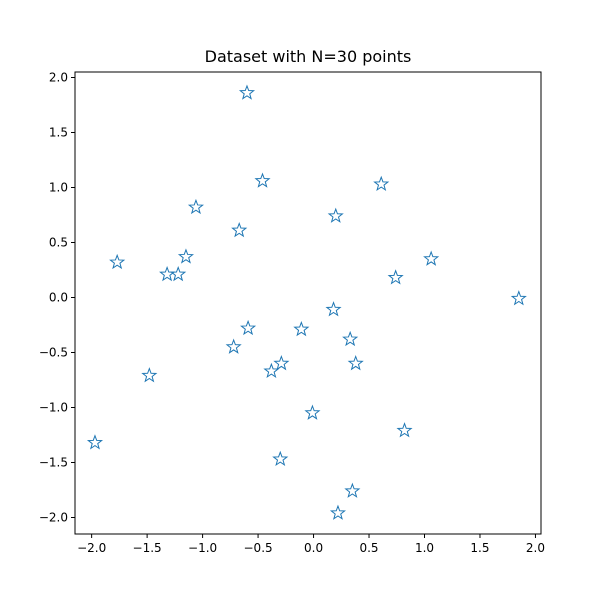 The height and width of the screenshot is (600, 600). Describe the element at coordinates (424, 548) in the screenshot. I see `x-tick-label: 1.0` at that location.